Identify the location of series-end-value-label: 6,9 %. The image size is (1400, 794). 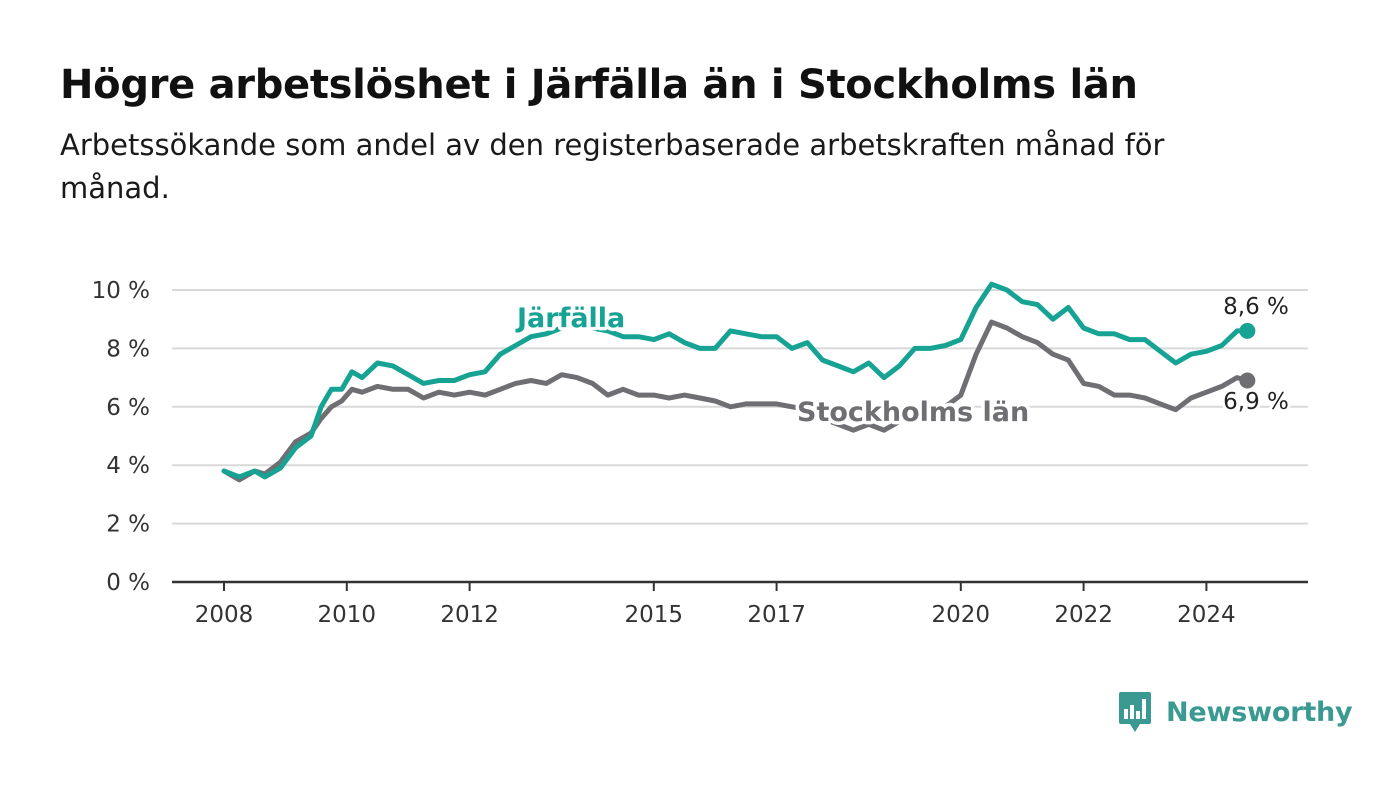
(1256, 402).